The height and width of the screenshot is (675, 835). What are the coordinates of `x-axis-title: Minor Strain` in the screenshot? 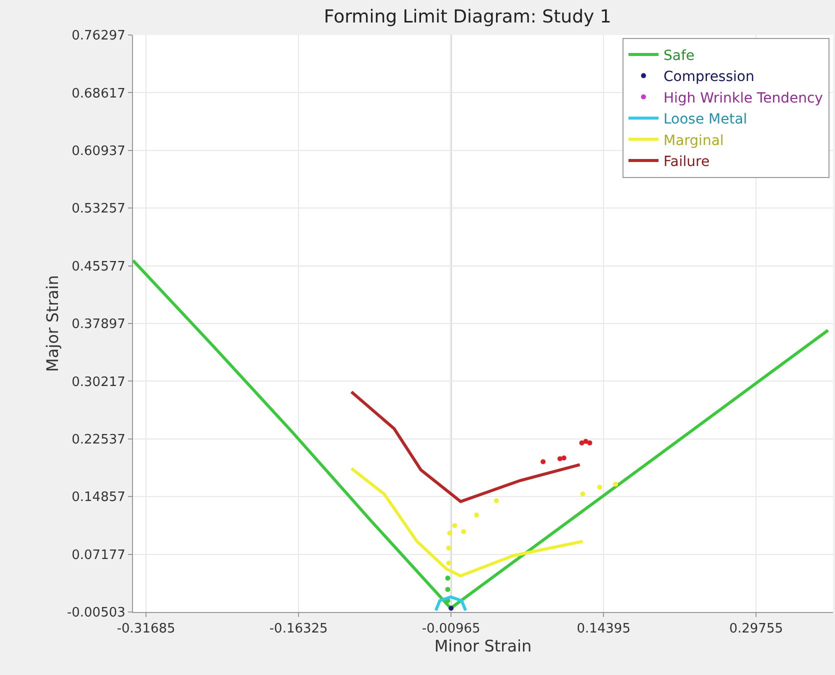 It's located at (483, 646).